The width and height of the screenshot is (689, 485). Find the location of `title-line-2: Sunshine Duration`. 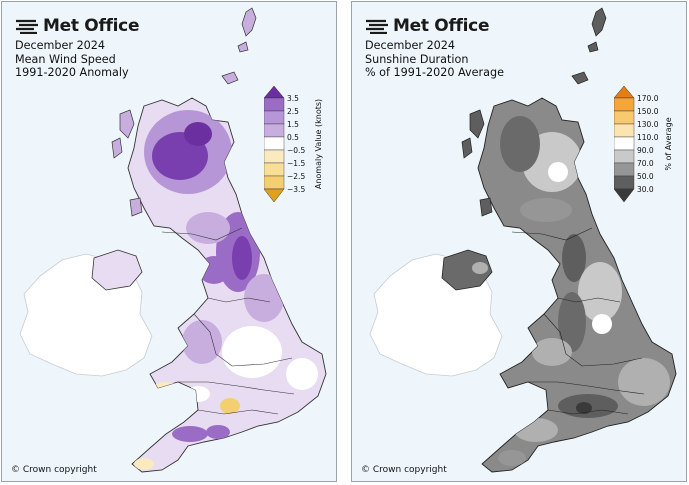

title-line-2: Sunshine Duration is located at coordinates (417, 59).